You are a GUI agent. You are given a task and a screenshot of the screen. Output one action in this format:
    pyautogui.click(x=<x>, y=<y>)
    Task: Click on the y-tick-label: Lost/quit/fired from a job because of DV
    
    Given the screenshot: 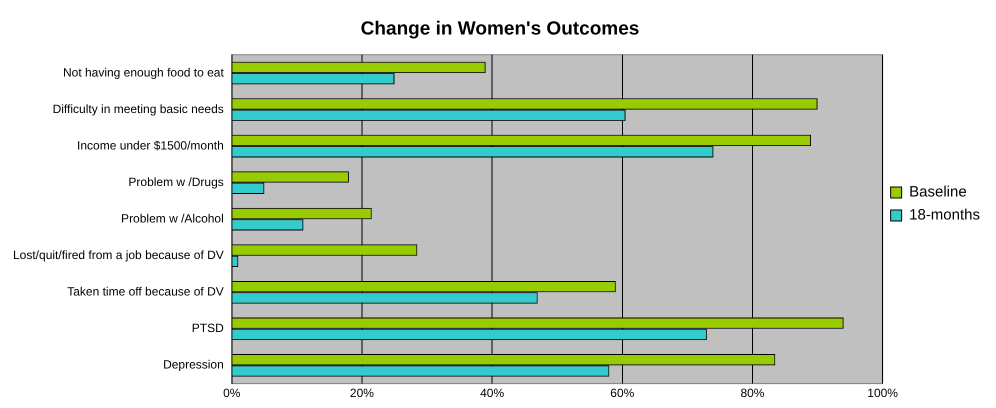 What is the action you would take?
    pyautogui.click(x=118, y=255)
    